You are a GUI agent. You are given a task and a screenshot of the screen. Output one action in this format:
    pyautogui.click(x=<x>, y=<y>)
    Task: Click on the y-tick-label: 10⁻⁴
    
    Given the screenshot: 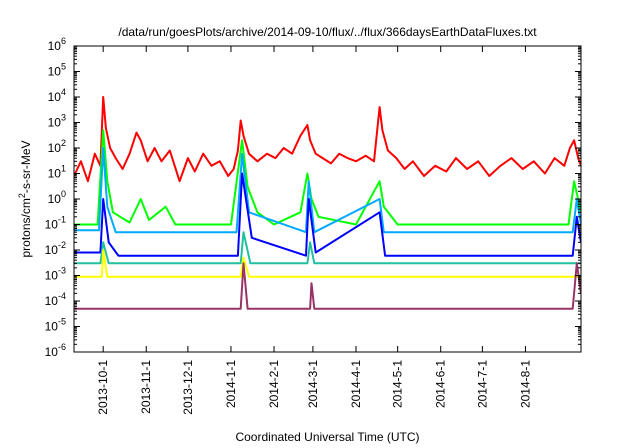 What is the action you would take?
    pyautogui.click(x=55, y=299)
    